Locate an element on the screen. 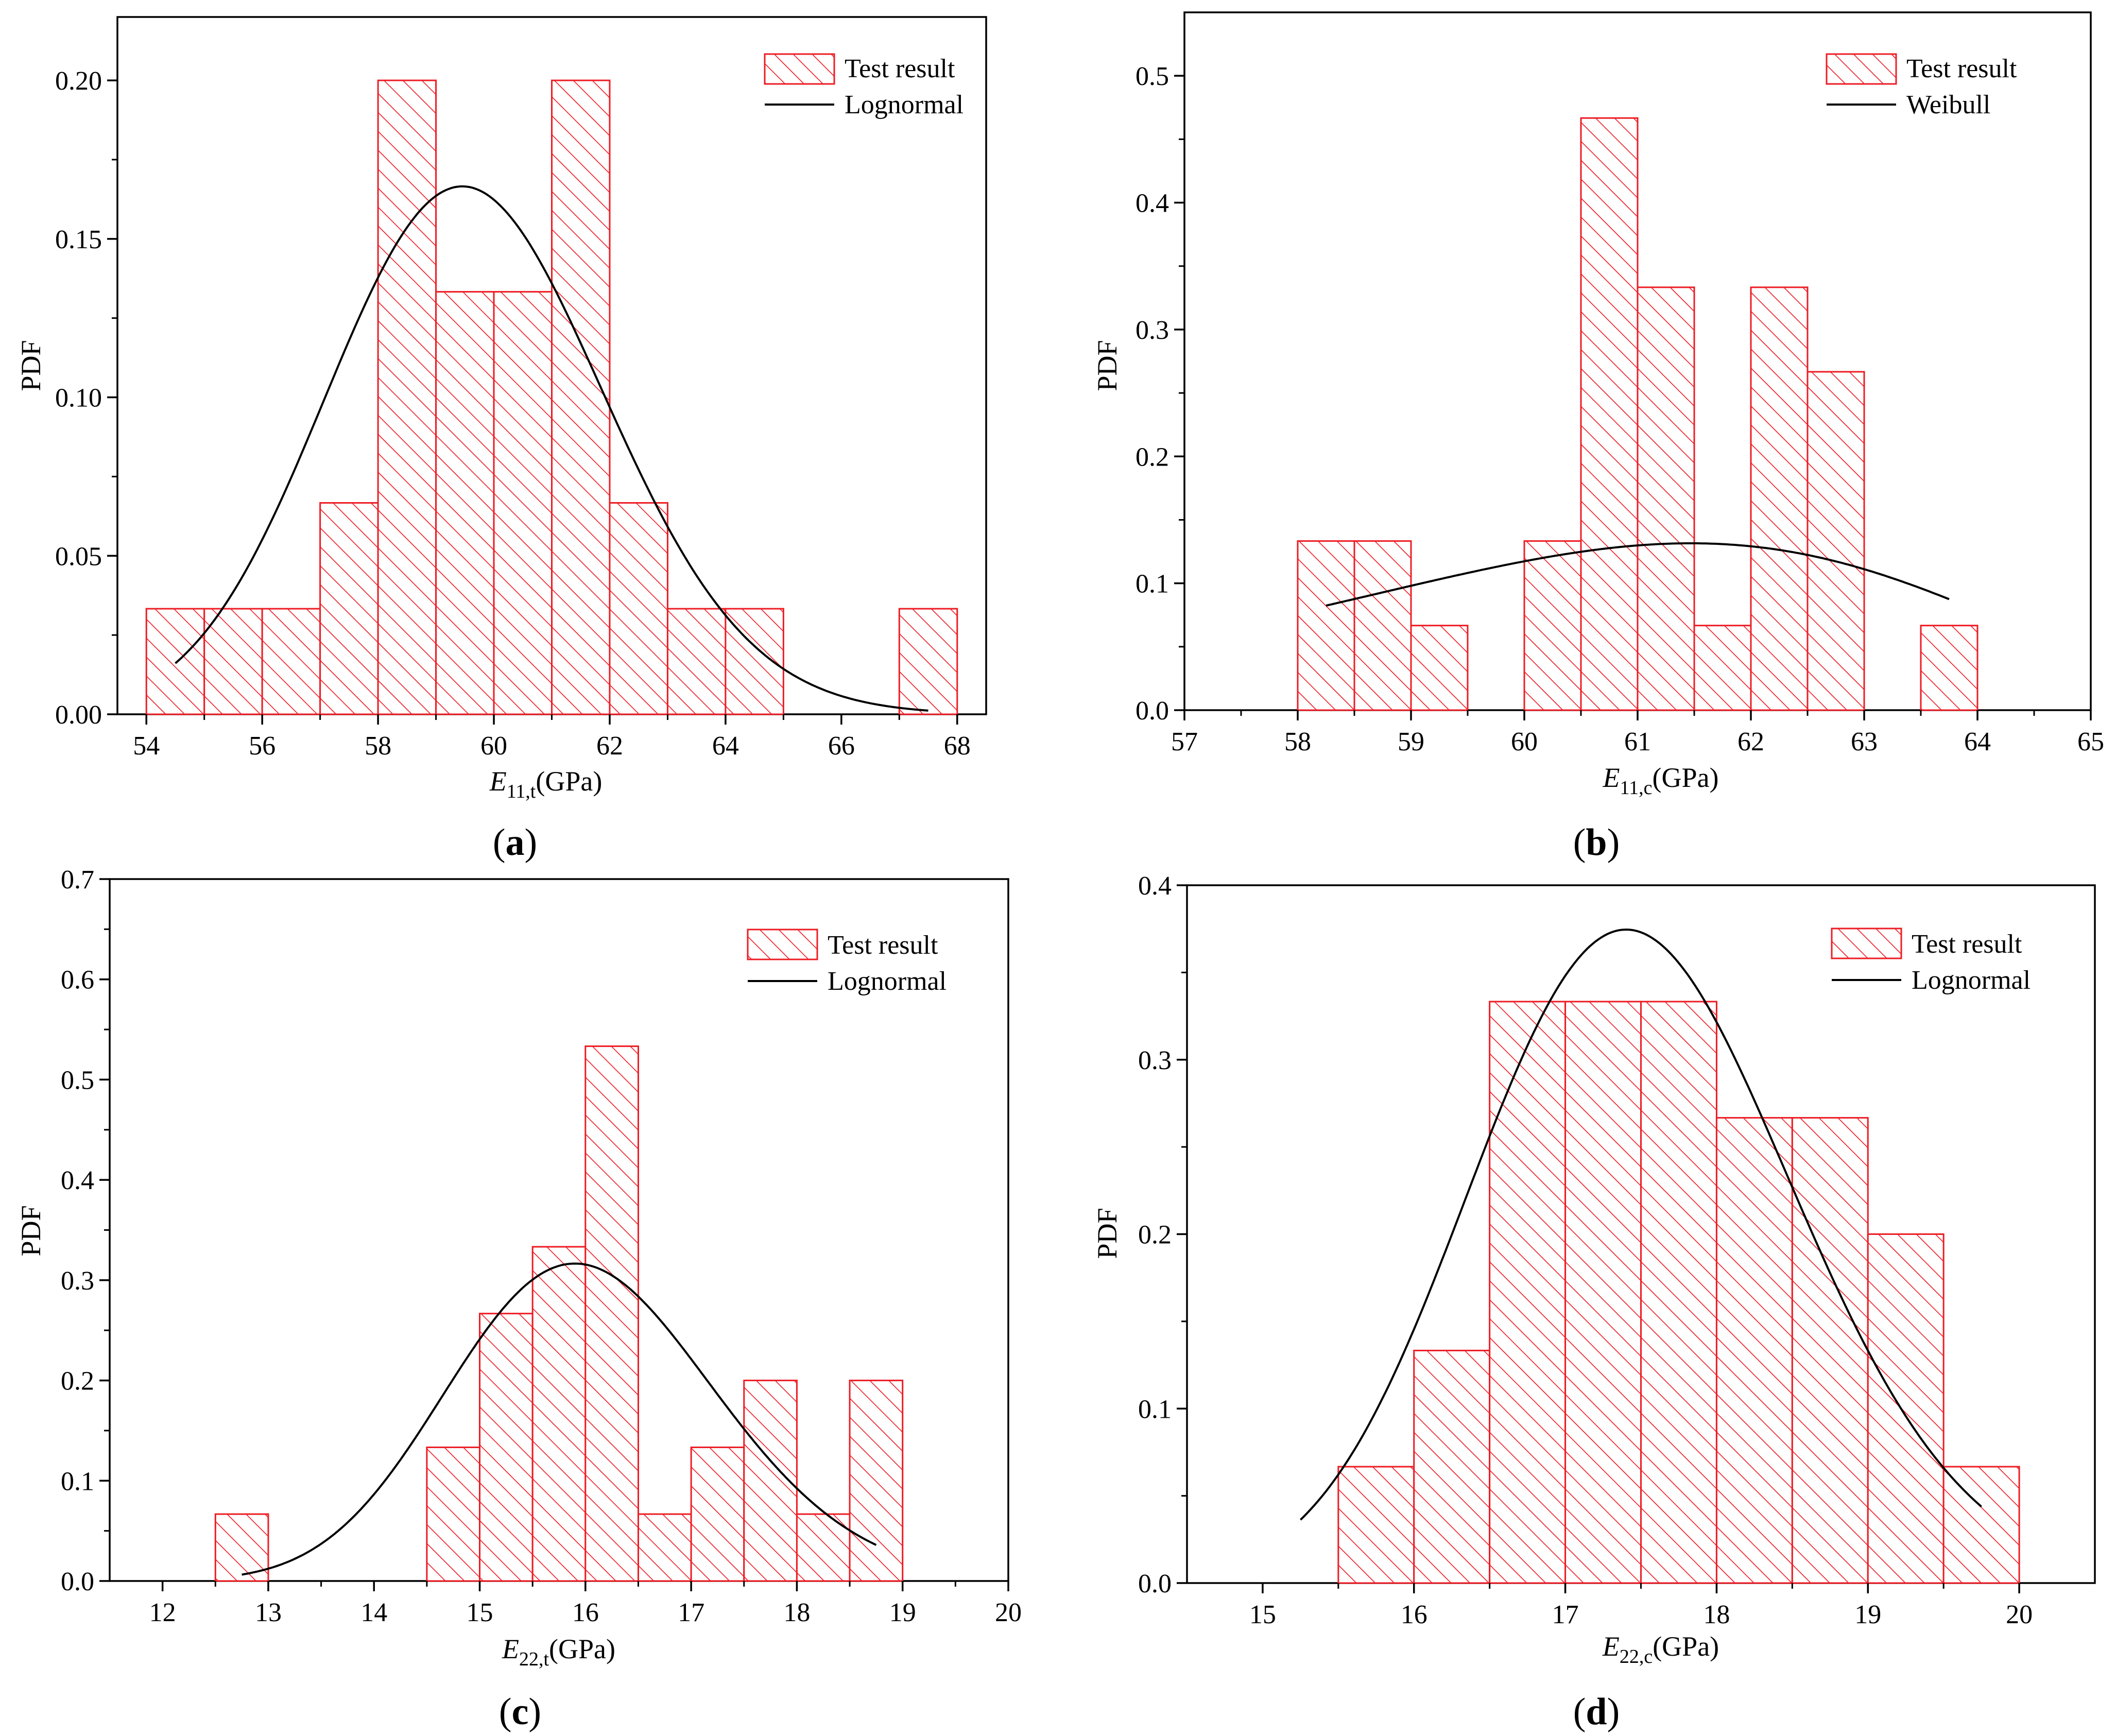  y-tick-label: 0.0 is located at coordinates (1152, 711).